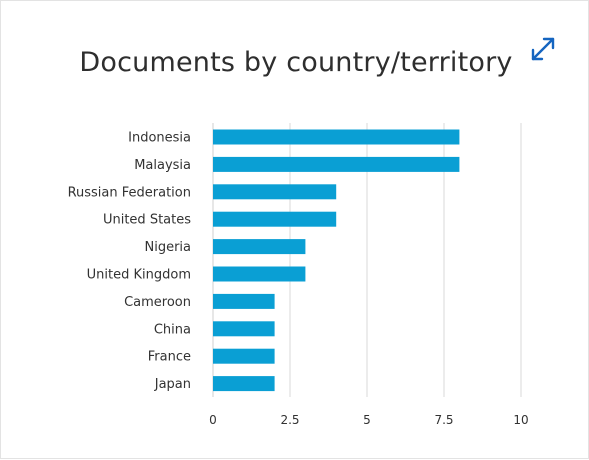 This screenshot has height=460, width=589. What do you see at coordinates (543, 49) in the screenshot?
I see `expand-arrows-icon` at bounding box center [543, 49].